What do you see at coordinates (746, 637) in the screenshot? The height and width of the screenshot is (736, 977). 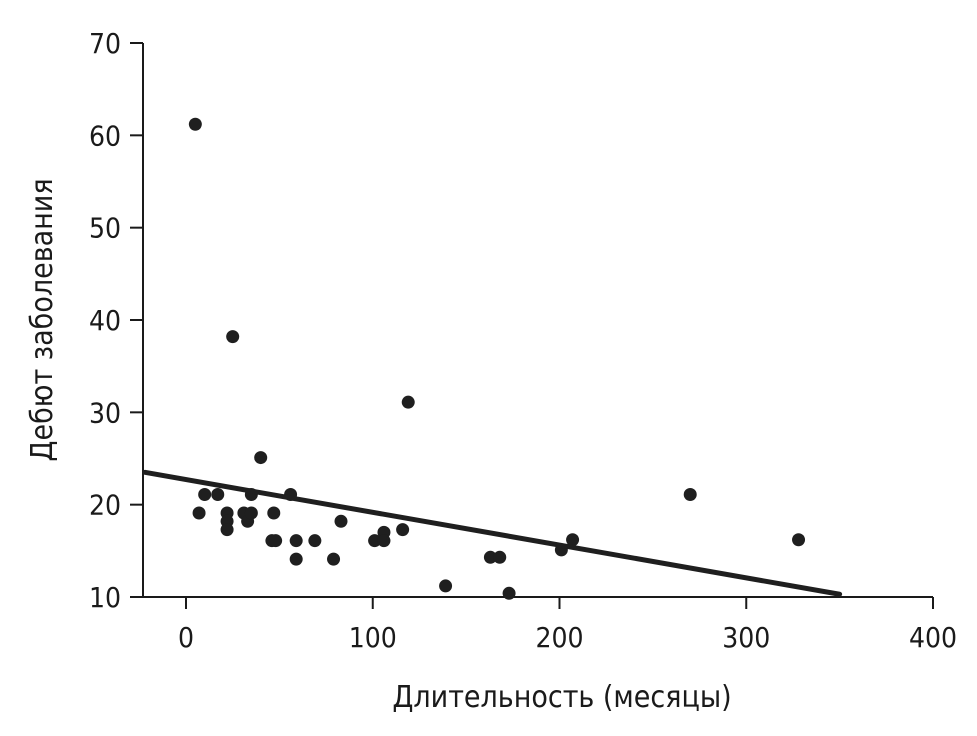 I see `x-tick-label: 300` at bounding box center [746, 637].